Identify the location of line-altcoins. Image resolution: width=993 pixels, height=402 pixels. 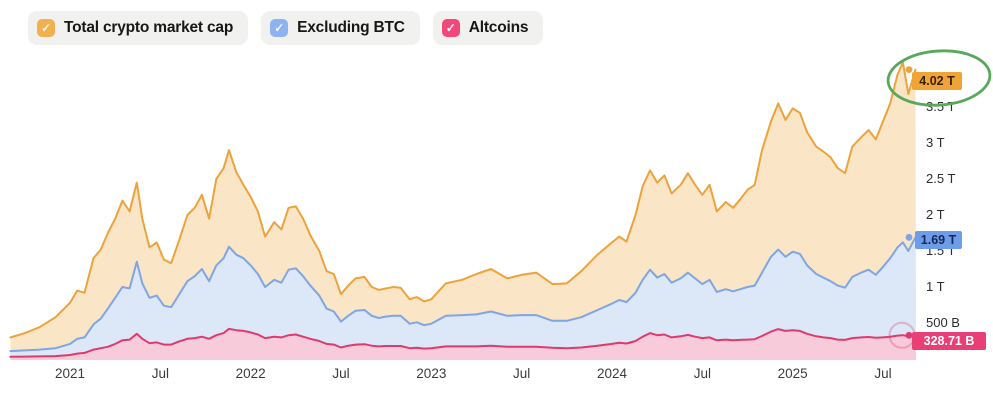
(463, 342).